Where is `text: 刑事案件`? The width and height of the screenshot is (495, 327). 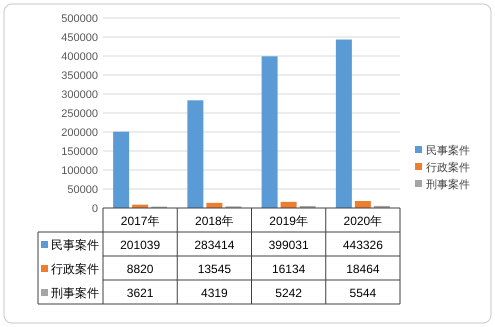
text: 刑事案件 is located at coordinates (75, 293).